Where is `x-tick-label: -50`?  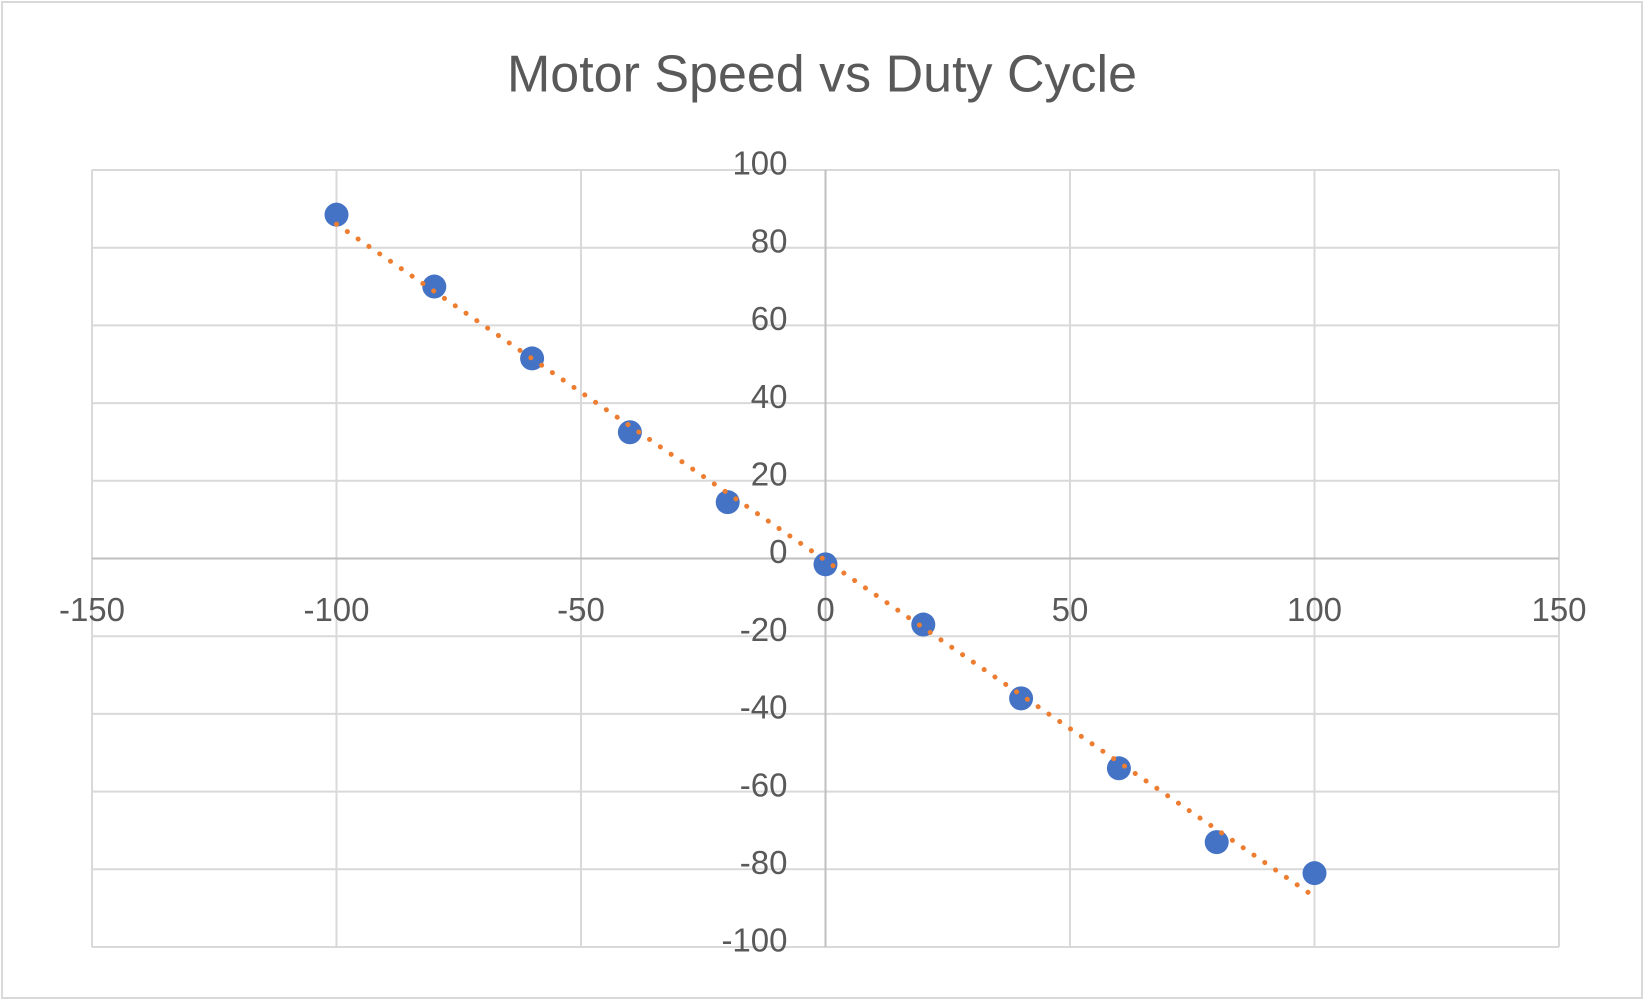
x-tick-label: -50 is located at coordinates (581, 609).